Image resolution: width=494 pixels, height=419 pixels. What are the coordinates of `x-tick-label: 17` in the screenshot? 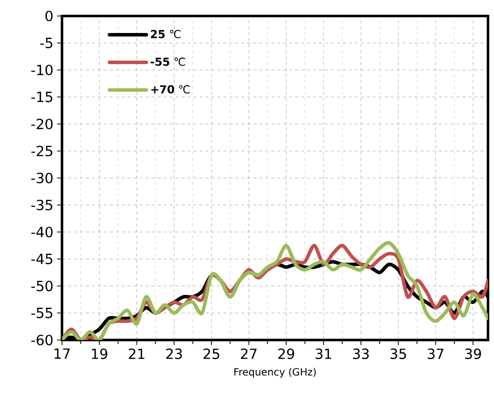 It's located at (62, 353).